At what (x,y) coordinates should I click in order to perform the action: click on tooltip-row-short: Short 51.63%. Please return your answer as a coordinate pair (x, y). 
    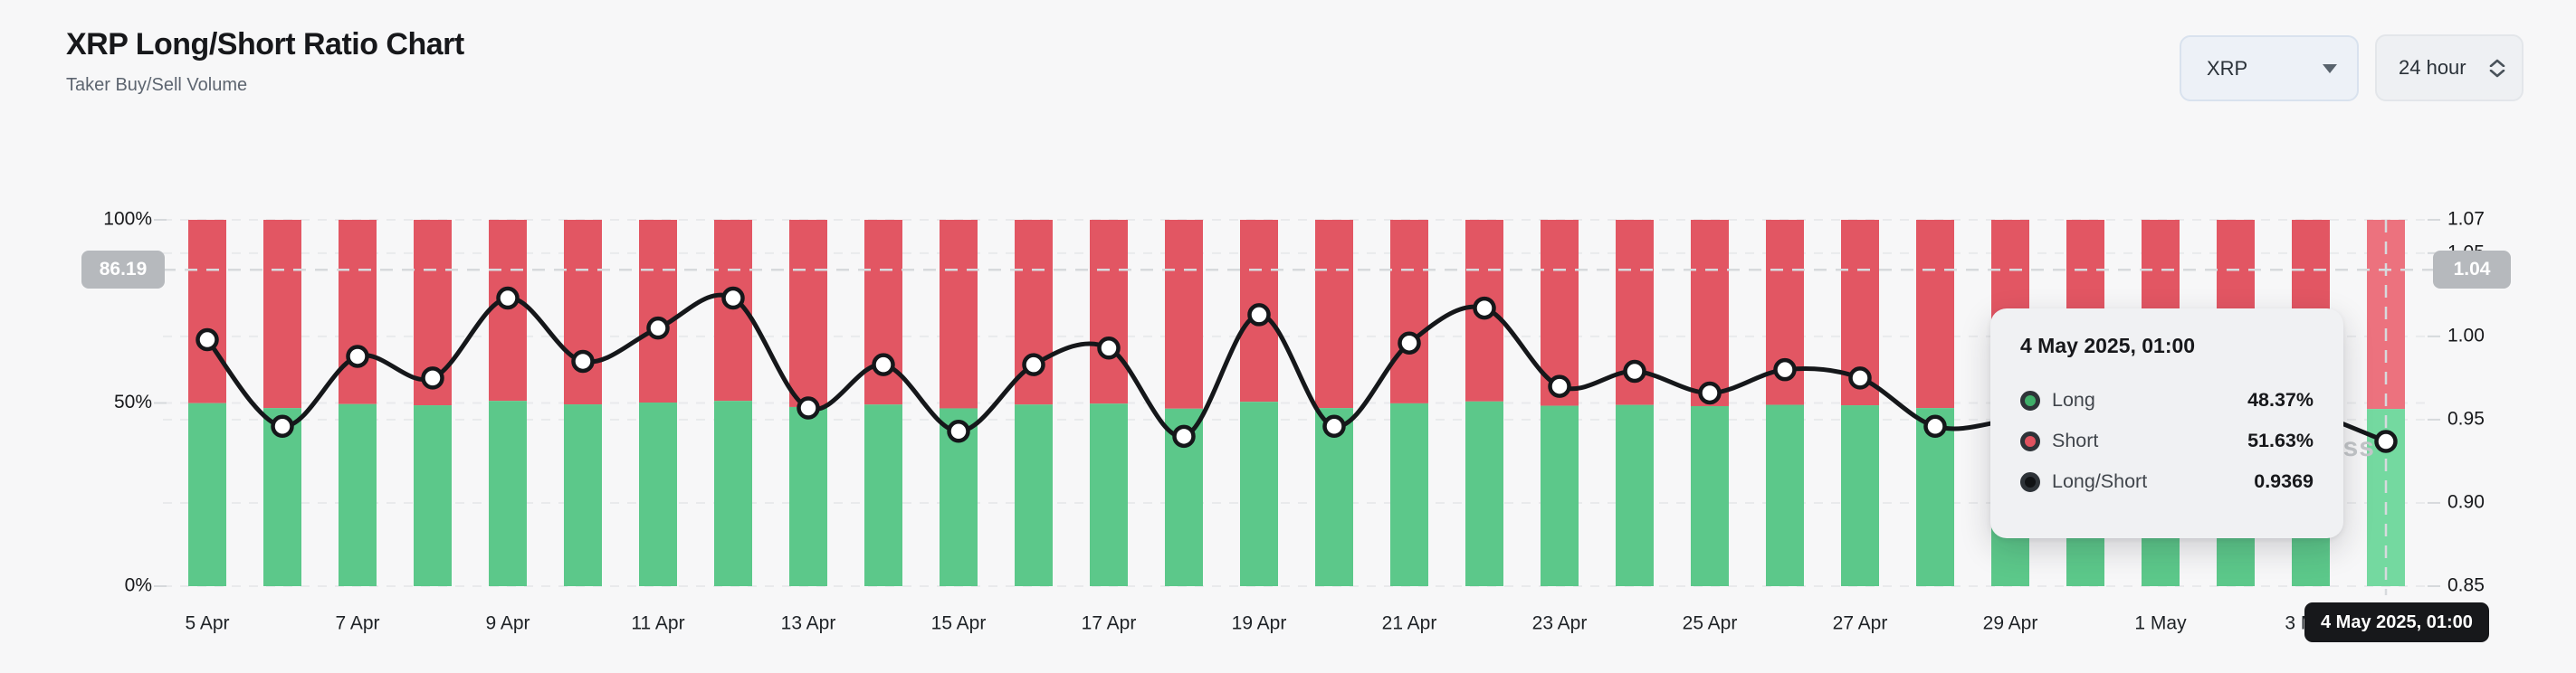
    Looking at the image, I should click on (2167, 441).